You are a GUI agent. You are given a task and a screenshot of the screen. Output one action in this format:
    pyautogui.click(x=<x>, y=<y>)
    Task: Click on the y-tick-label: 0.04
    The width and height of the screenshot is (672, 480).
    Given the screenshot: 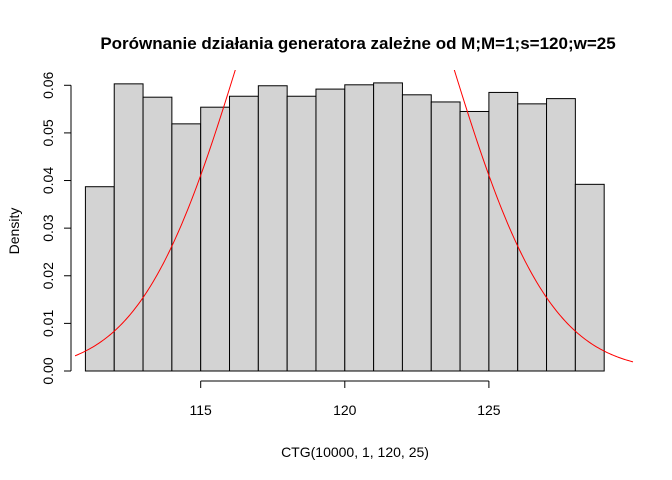 What is the action you would take?
    pyautogui.click(x=48, y=180)
    